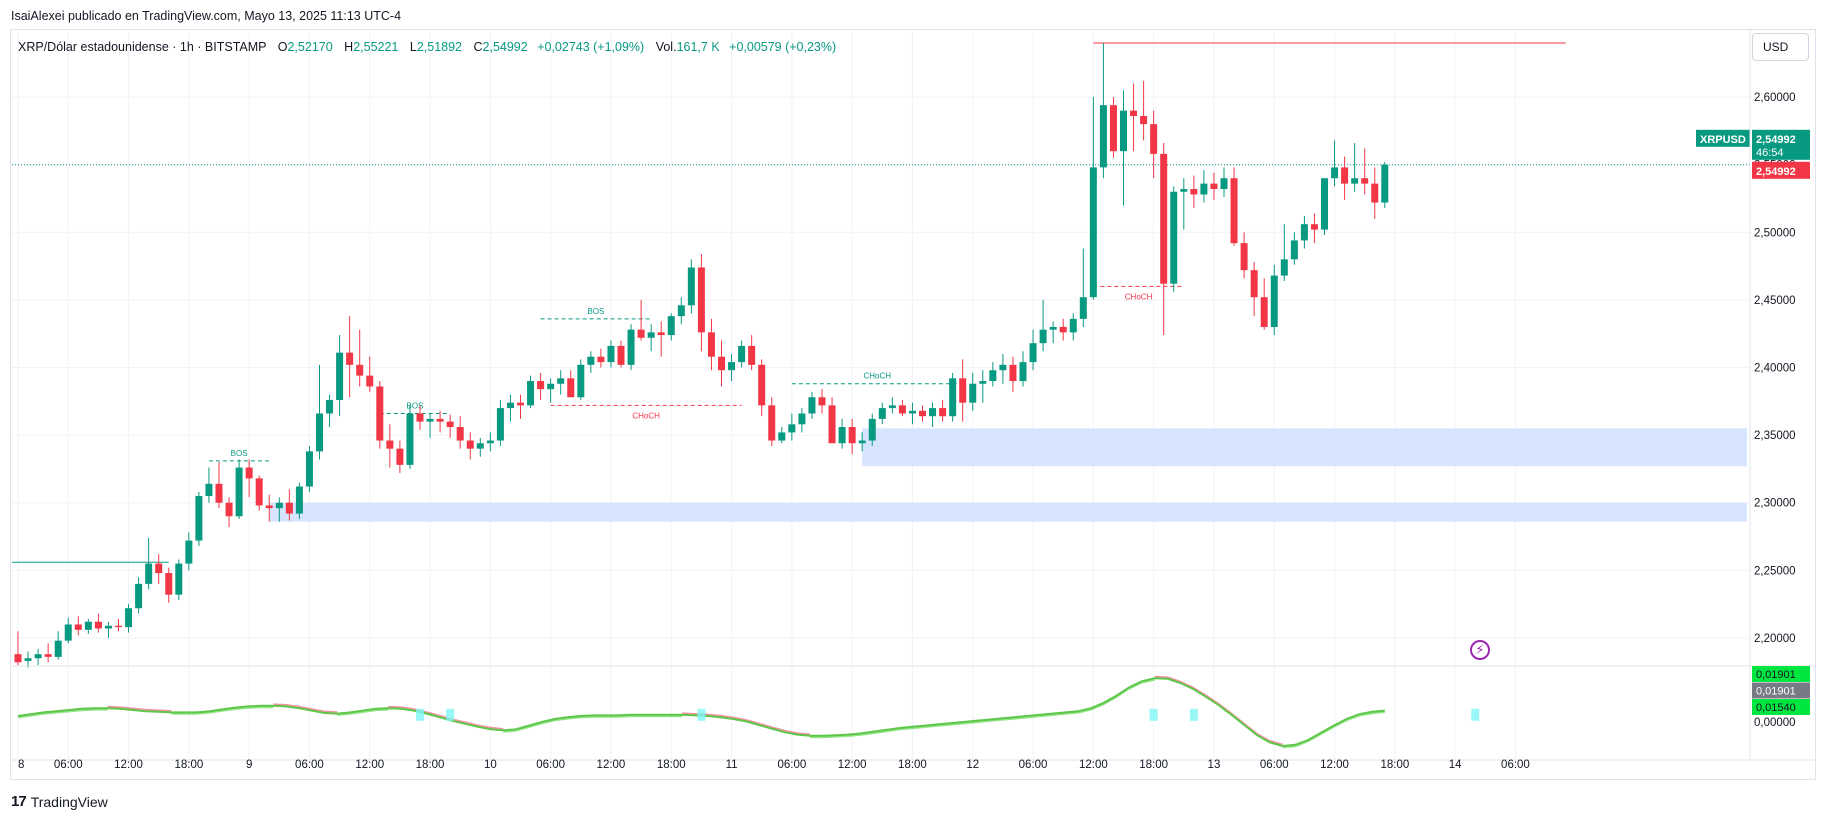  I want to click on oscillator-badge-text: 0,01901, so click(1776, 675).